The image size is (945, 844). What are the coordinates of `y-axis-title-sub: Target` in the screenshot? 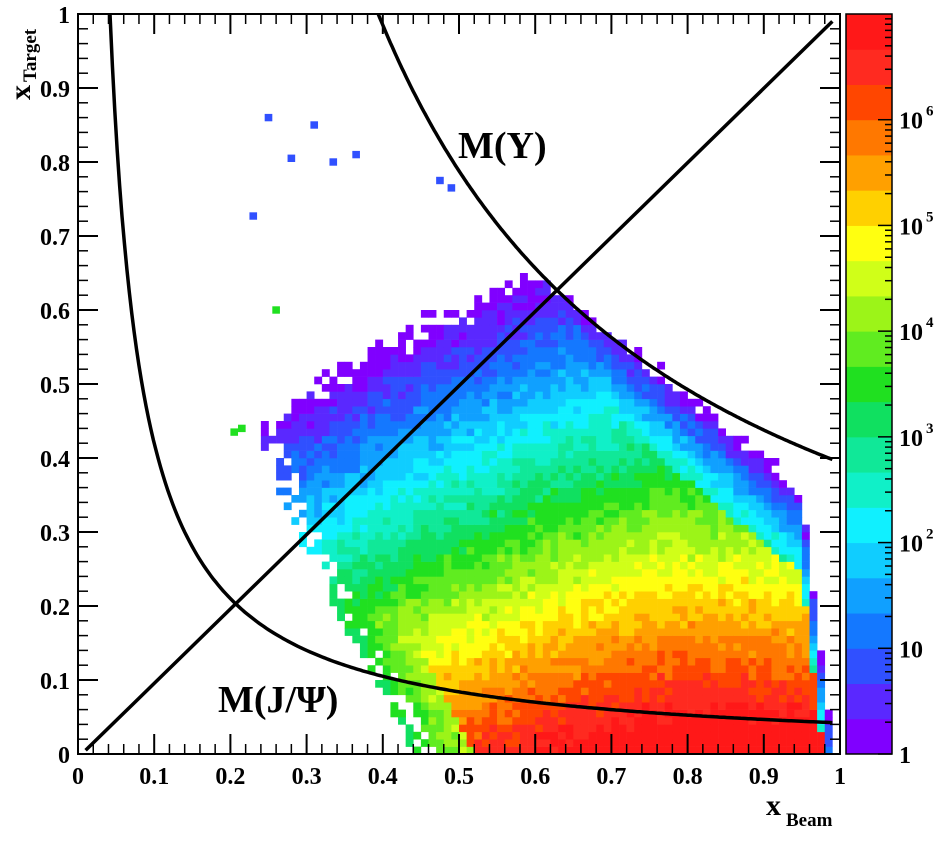 It's located at (30, 55).